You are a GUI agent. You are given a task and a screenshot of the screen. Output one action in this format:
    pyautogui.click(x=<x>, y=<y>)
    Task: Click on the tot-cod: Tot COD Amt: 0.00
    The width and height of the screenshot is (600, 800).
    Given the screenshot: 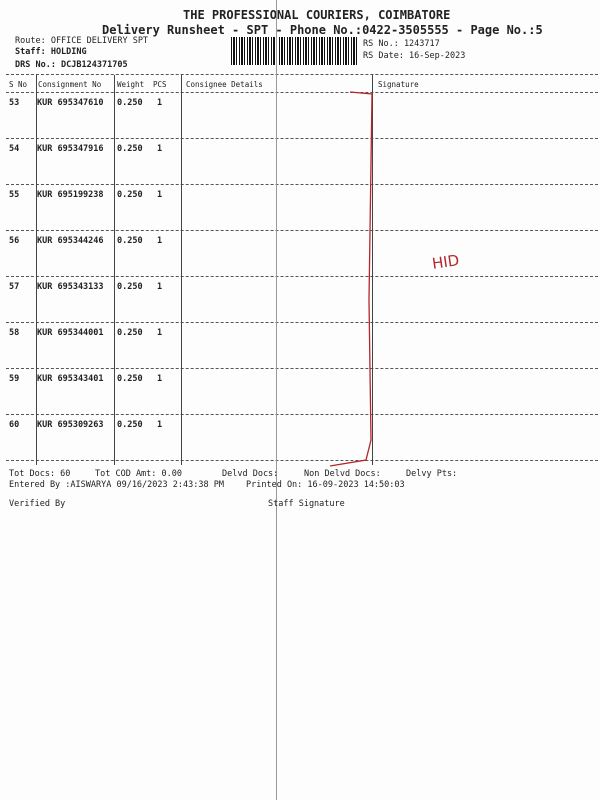 What is the action you would take?
    pyautogui.click(x=138, y=474)
    